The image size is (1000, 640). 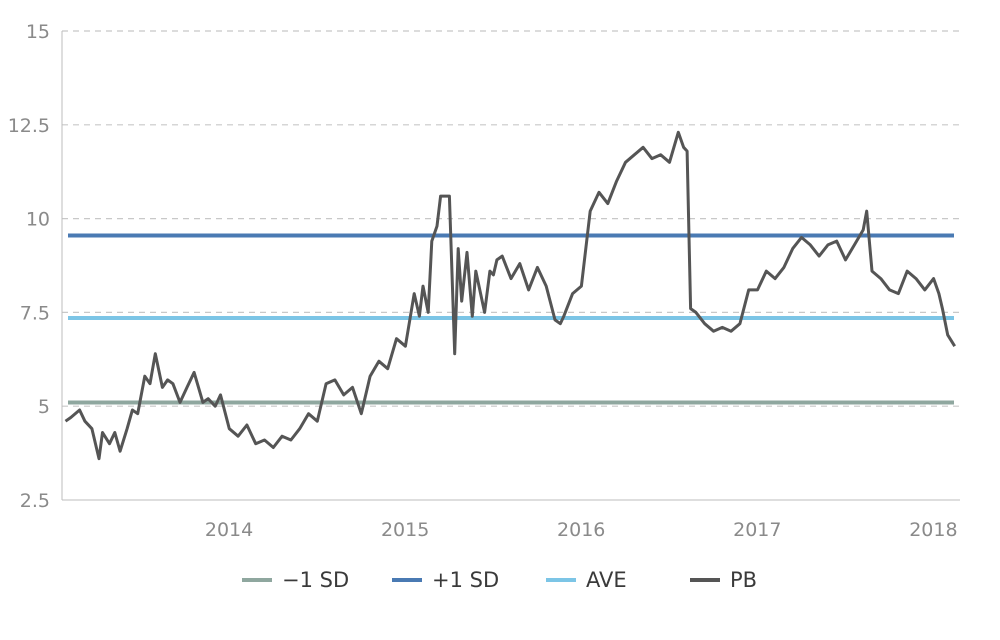 I want to click on x-tick-label: 2018, so click(x=933, y=530).